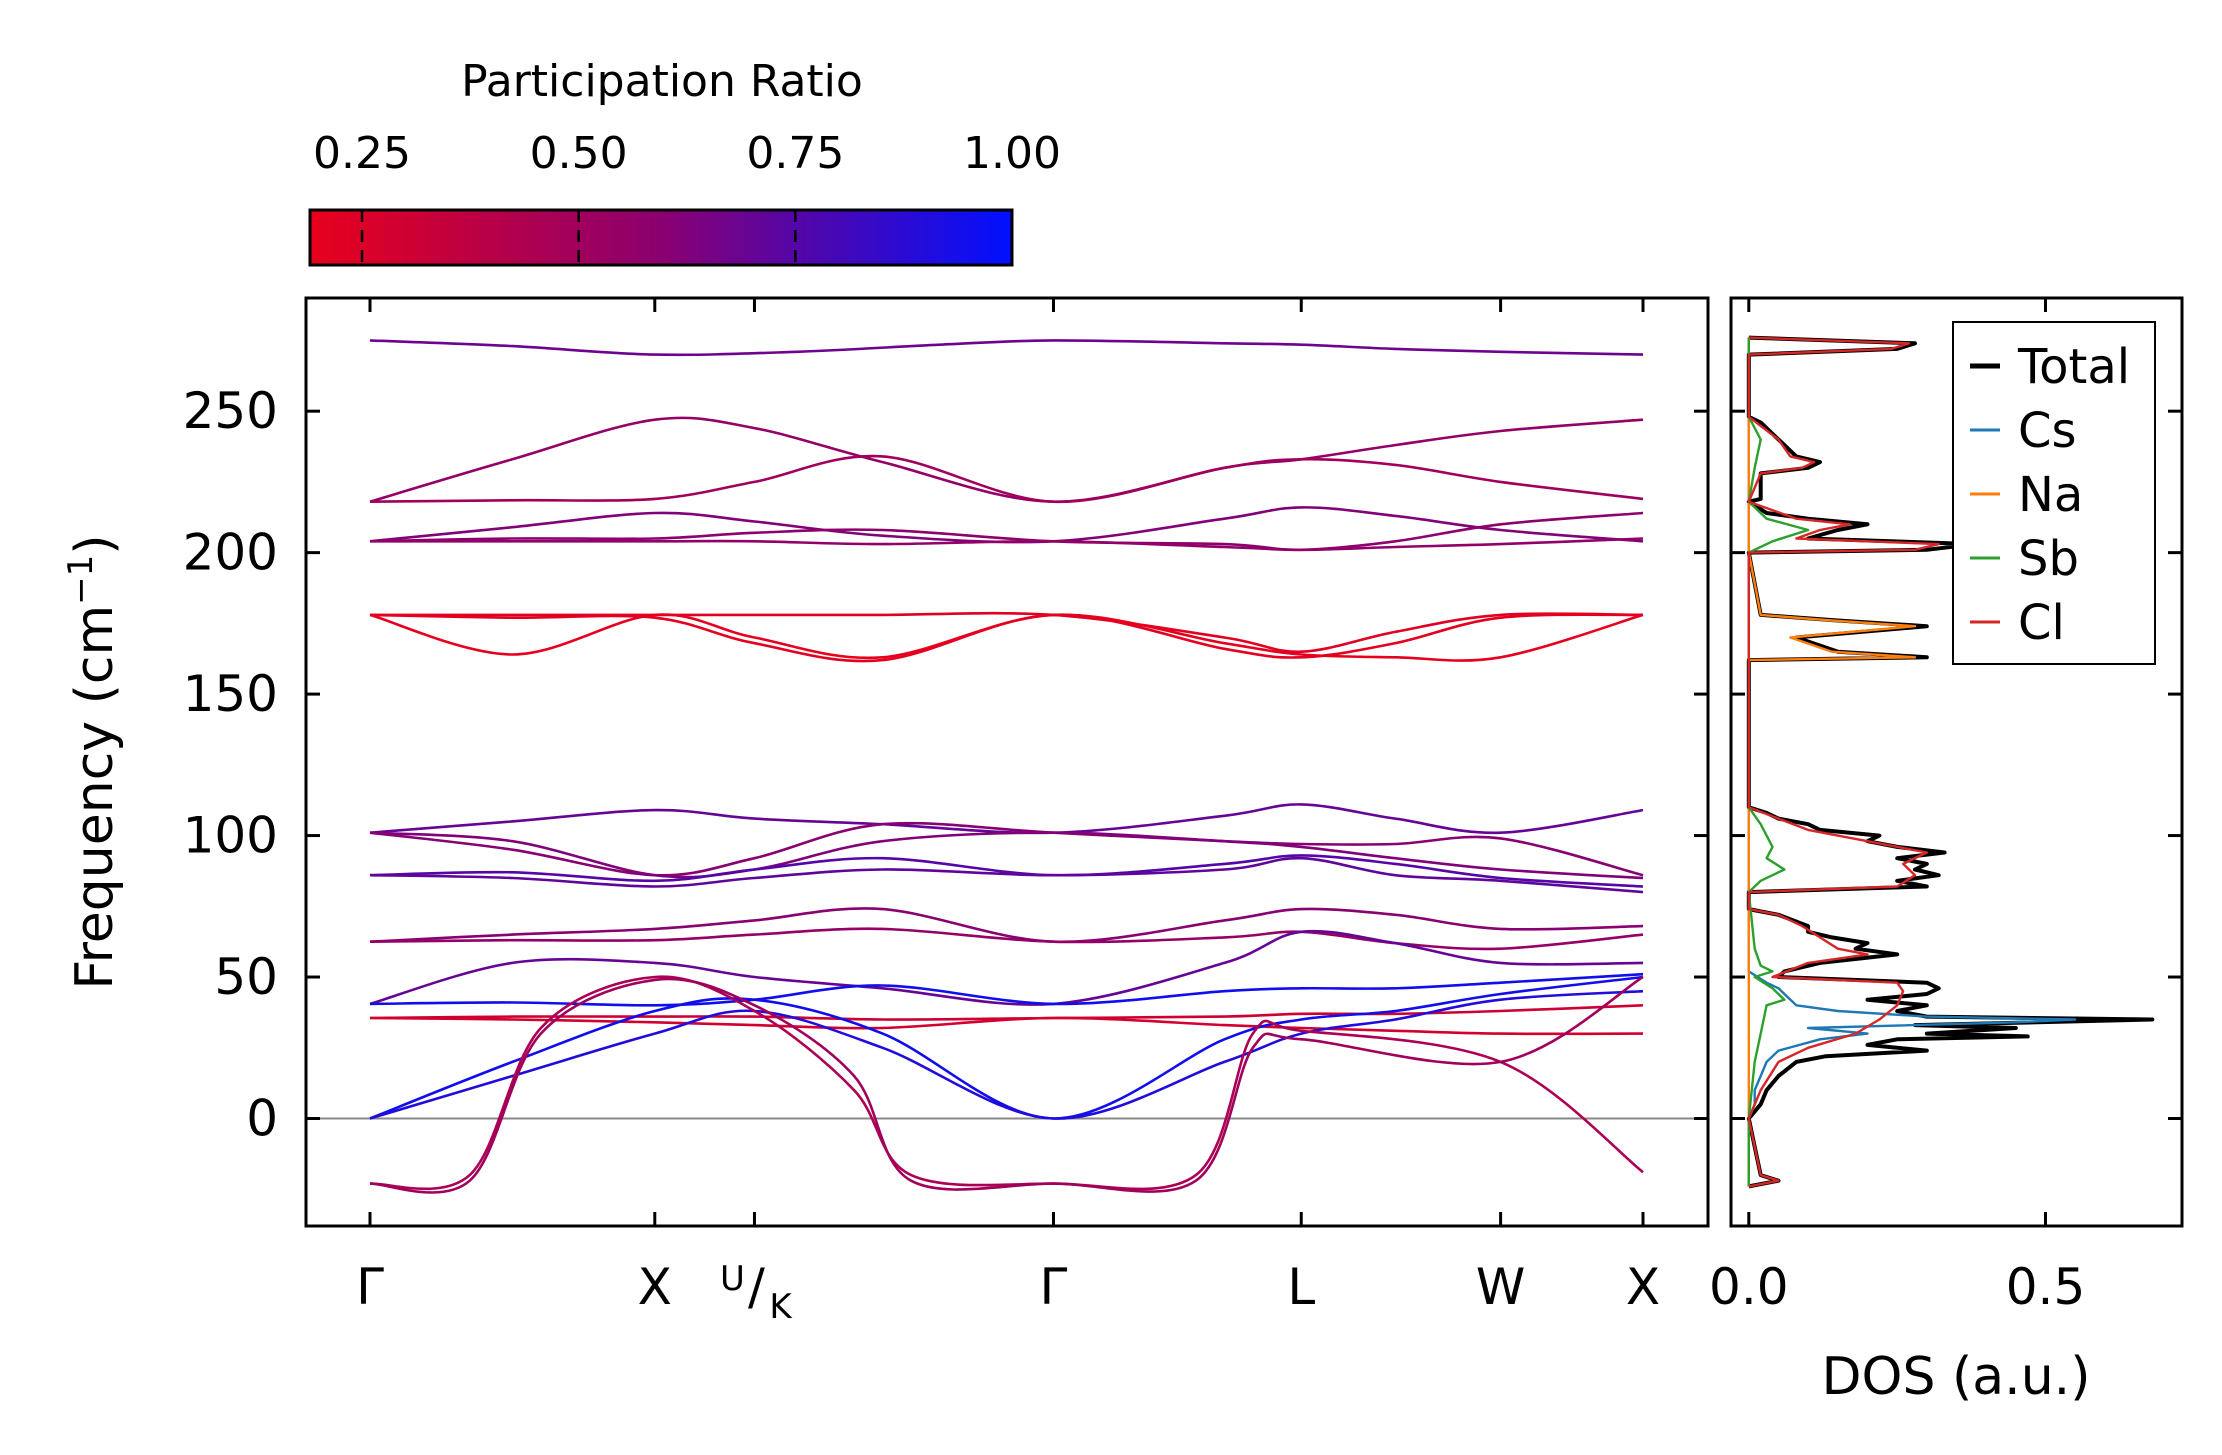 The height and width of the screenshot is (1455, 2222). I want to click on y-tick-label: 100, so click(230, 836).